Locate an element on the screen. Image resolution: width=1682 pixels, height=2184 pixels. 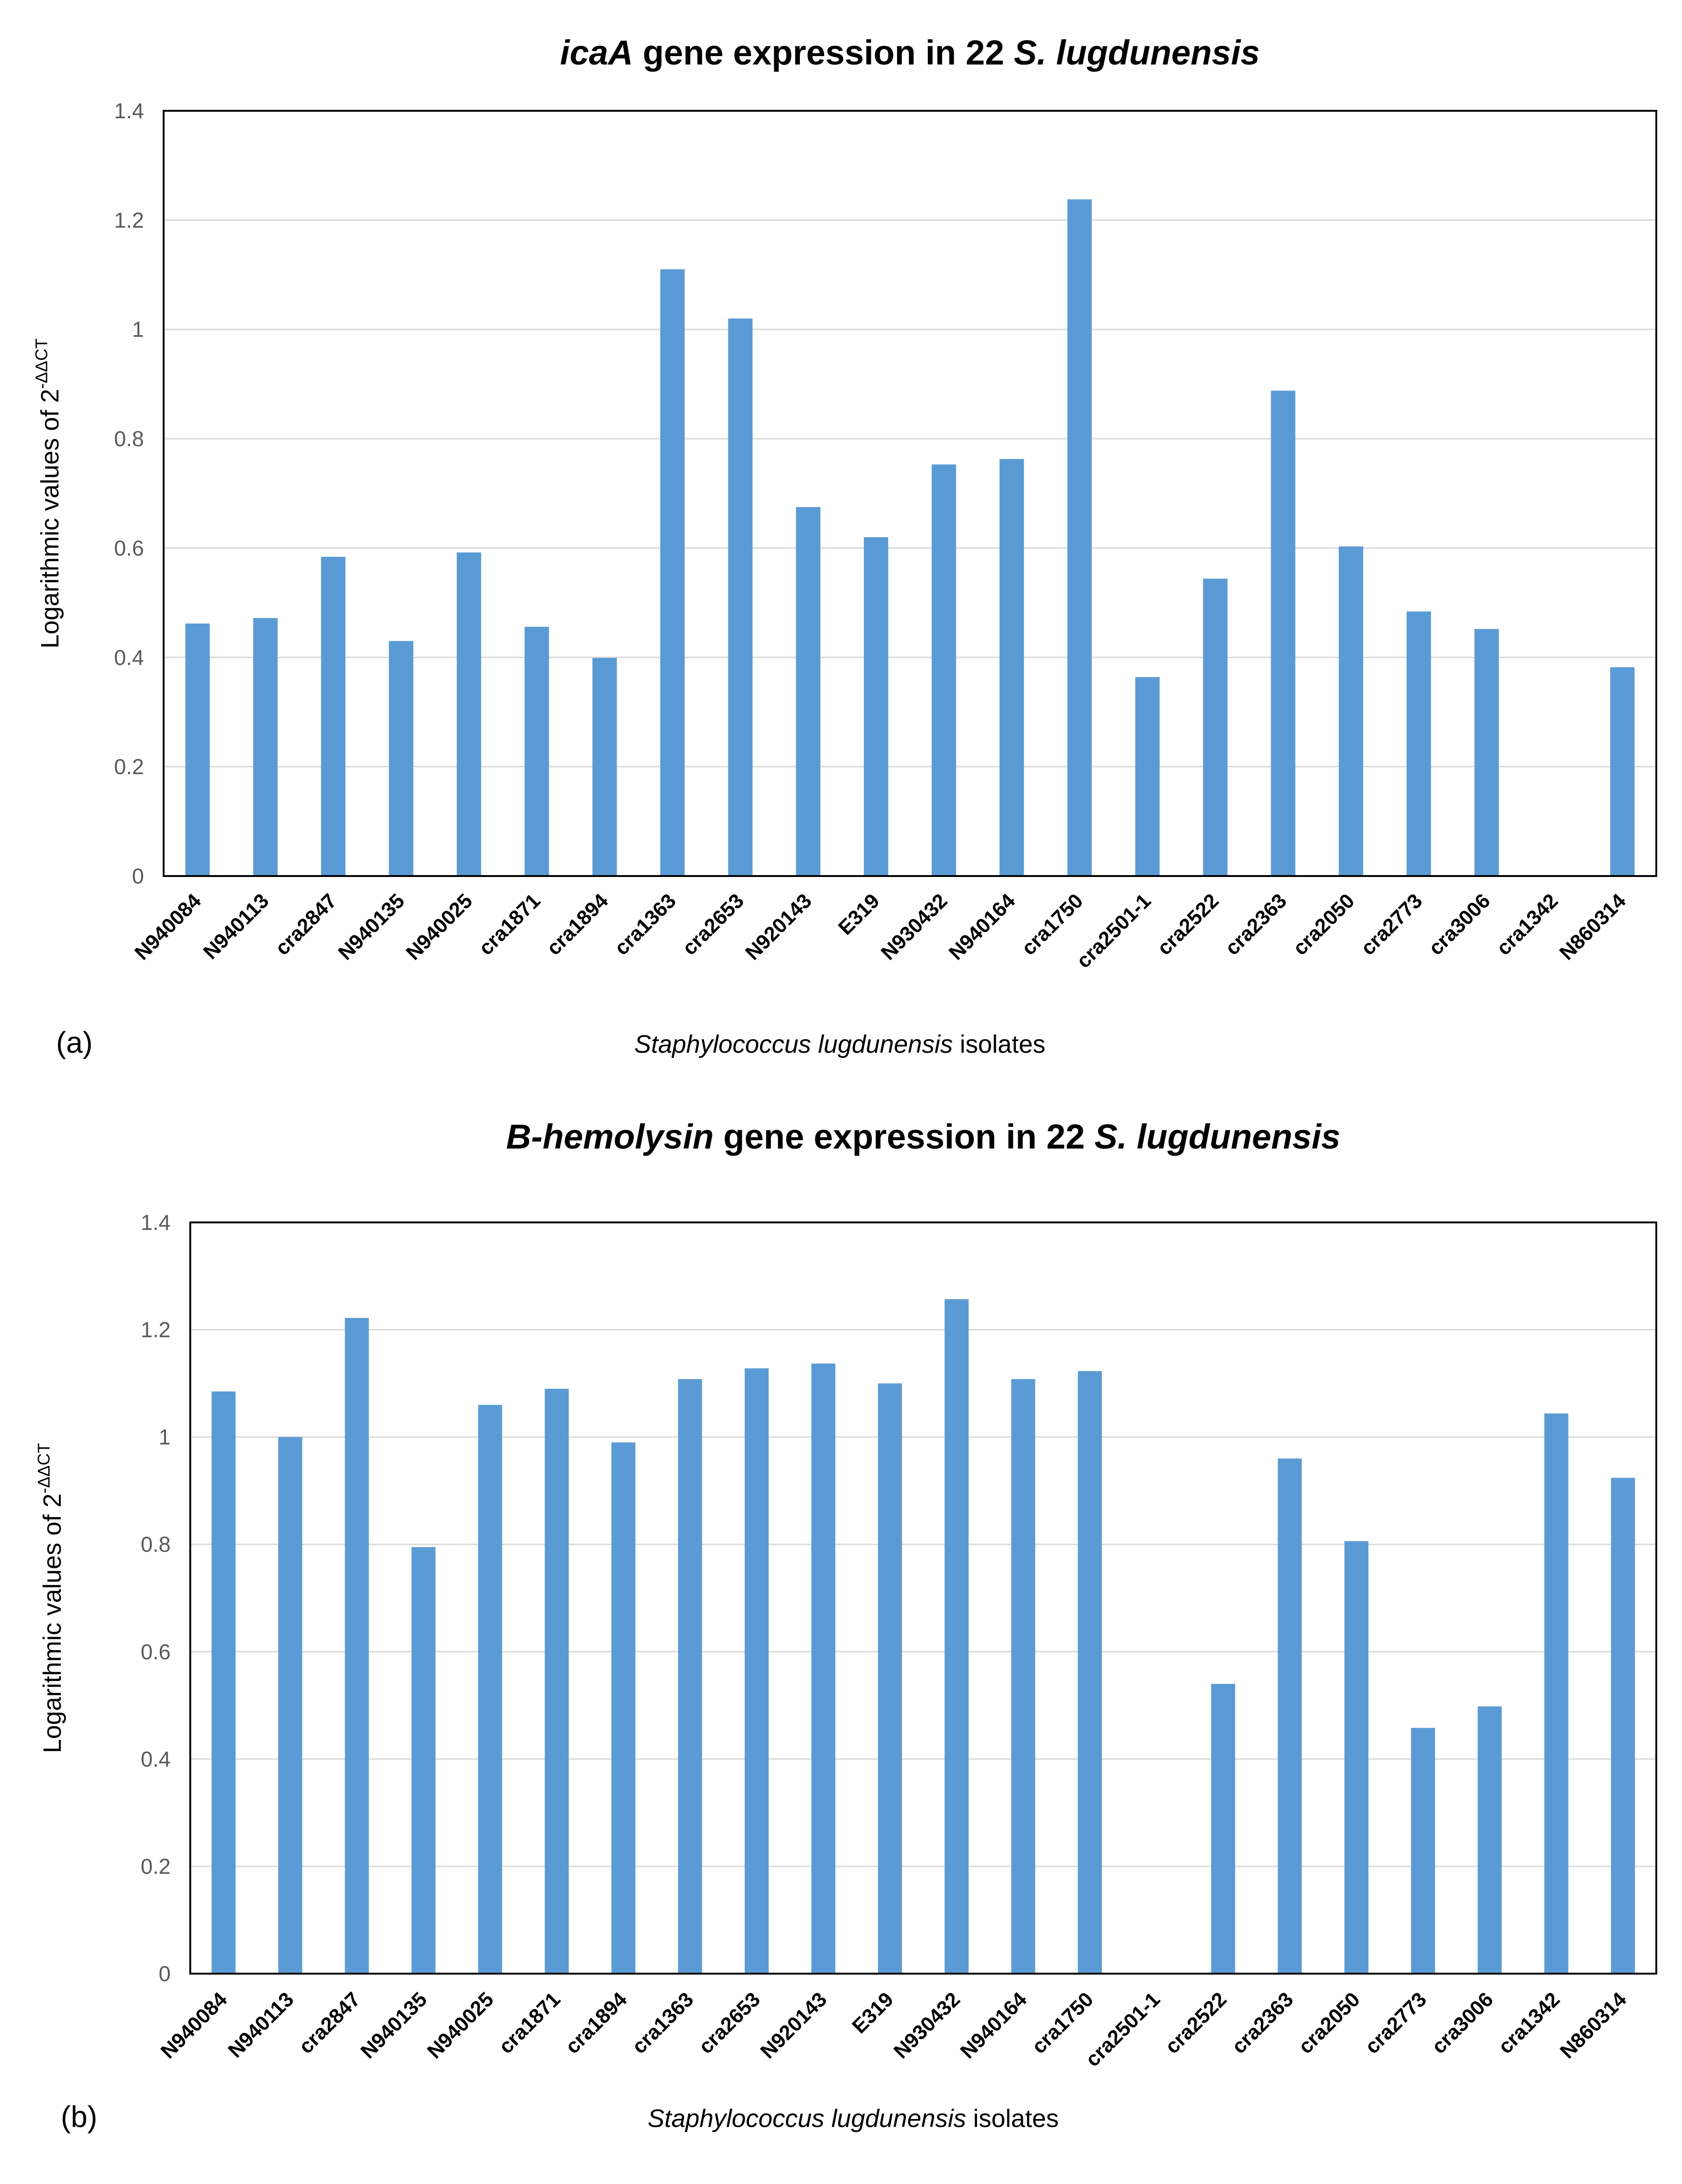
bar-cra2847 is located at coordinates (357, 1646).